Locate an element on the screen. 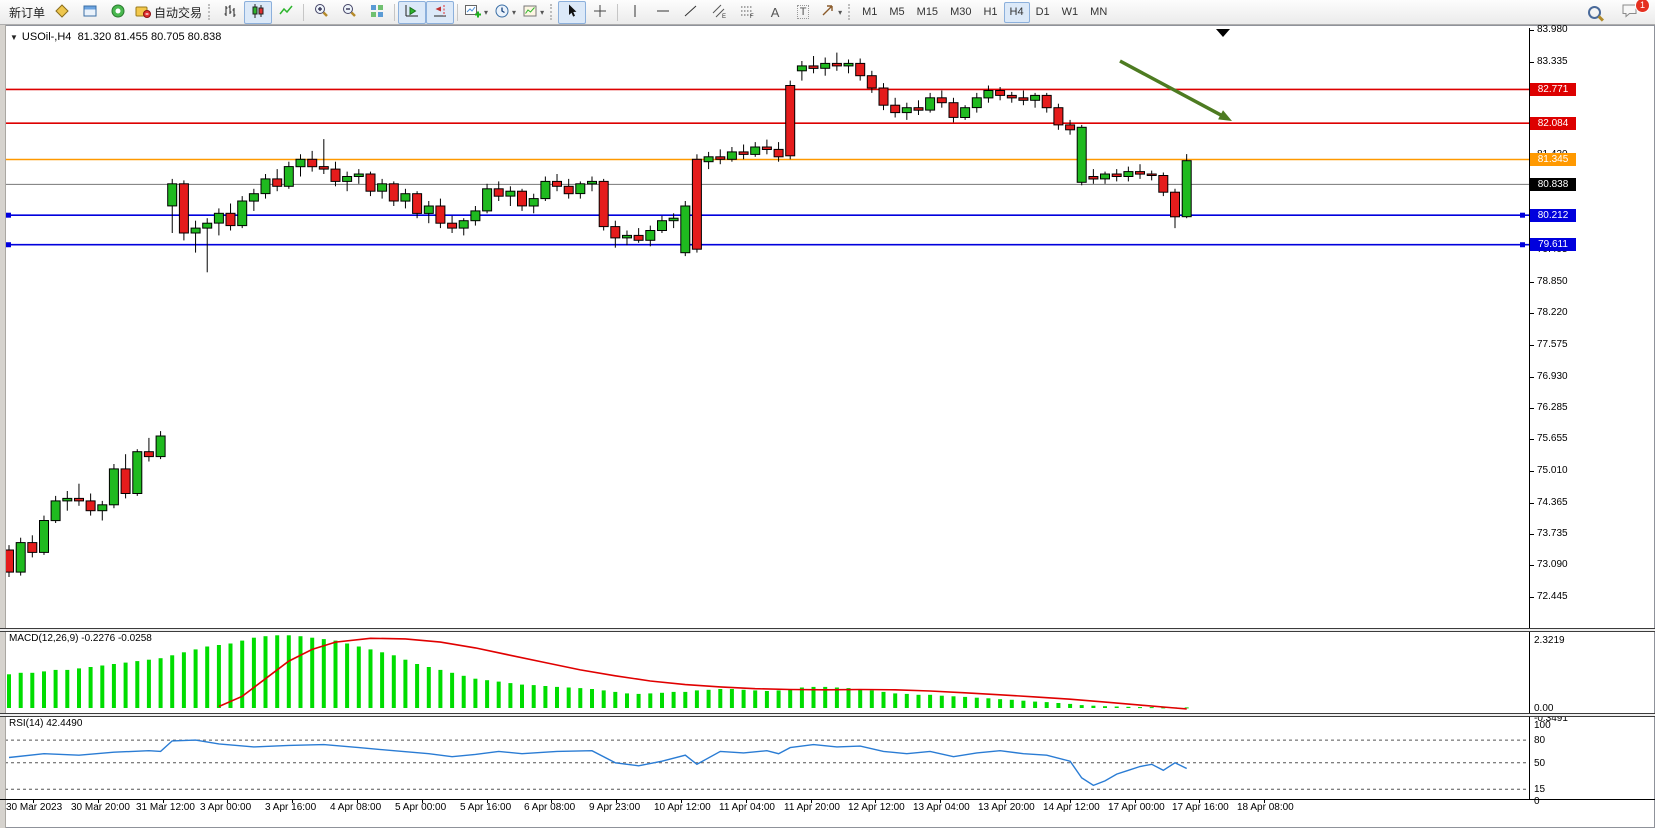 The image size is (1655, 828). template-dropdown-caret: ▾ is located at coordinates (542, 12).